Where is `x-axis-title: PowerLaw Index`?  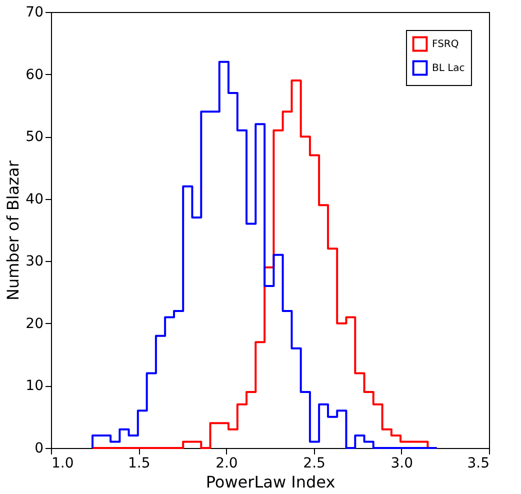 x-axis-title: PowerLaw Index is located at coordinates (271, 482).